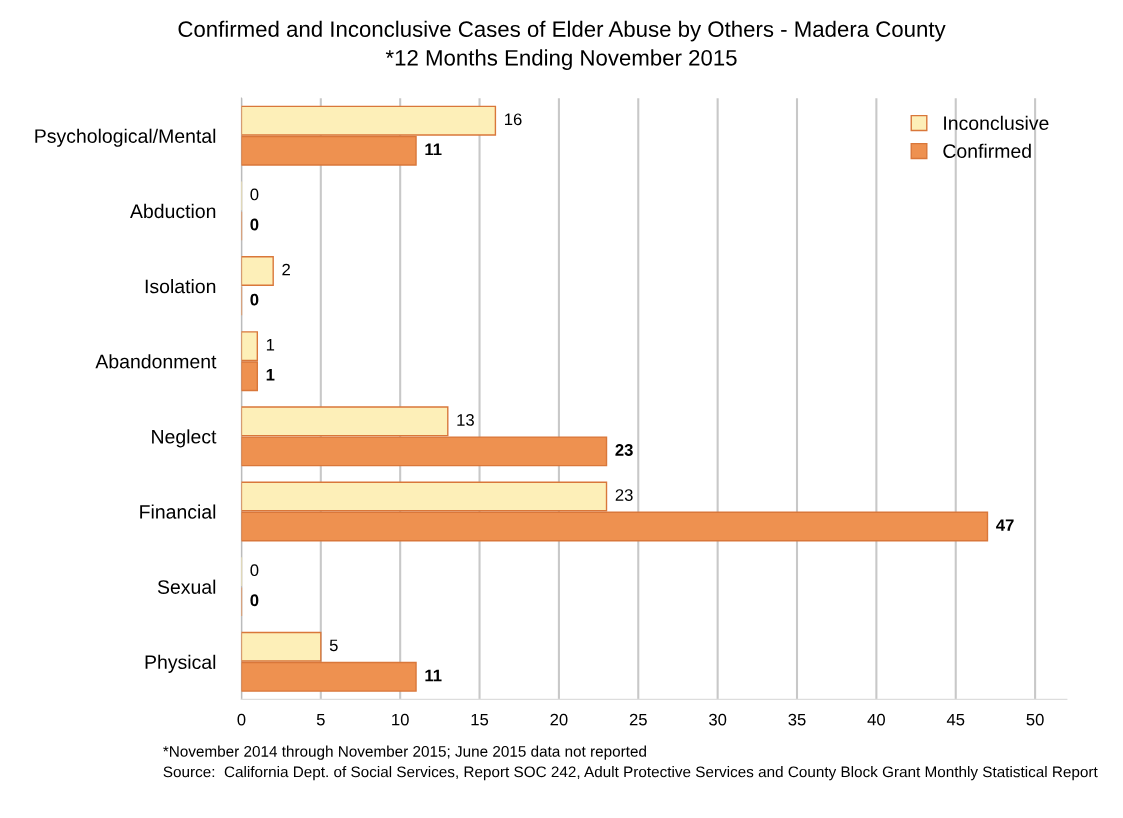  I want to click on data-label: 5, so click(333, 645).